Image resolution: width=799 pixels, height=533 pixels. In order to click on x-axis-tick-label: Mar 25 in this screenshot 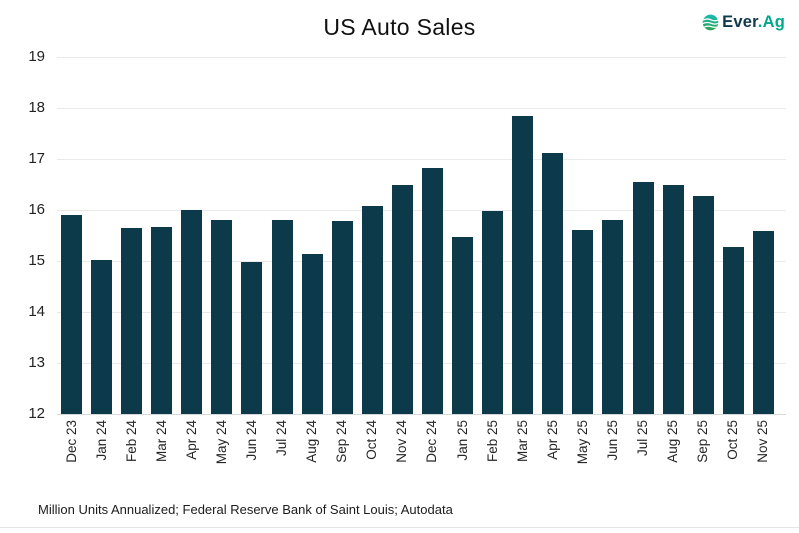, I will do `click(522, 441)`.